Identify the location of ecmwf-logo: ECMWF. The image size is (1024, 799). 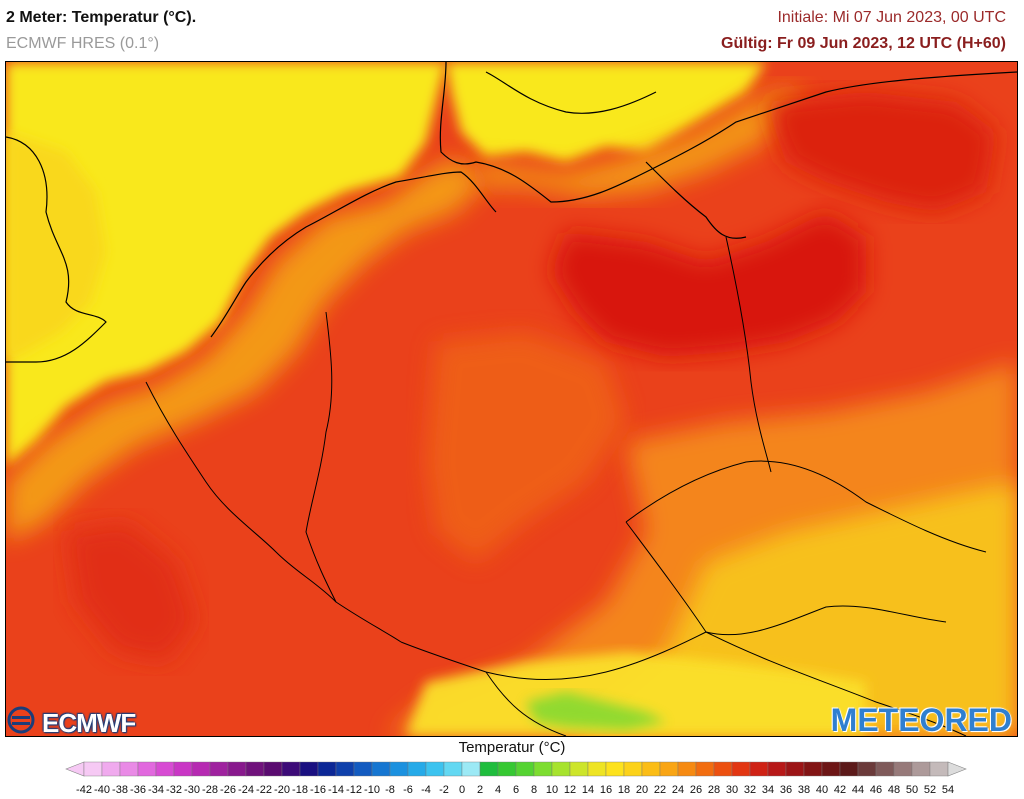
(89, 723).